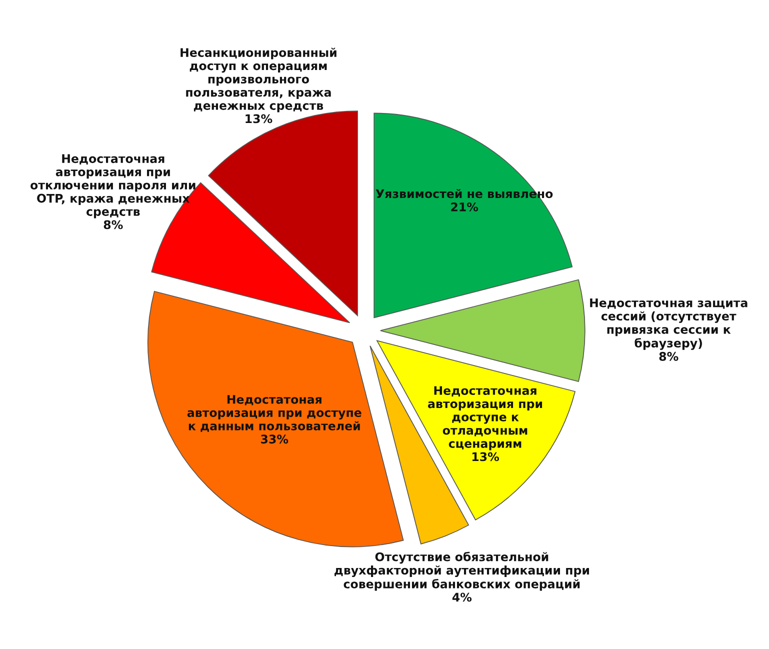 This screenshot has height=649, width=769. What do you see at coordinates (274, 439) in the screenshot?
I see `data-label: 33%` at bounding box center [274, 439].